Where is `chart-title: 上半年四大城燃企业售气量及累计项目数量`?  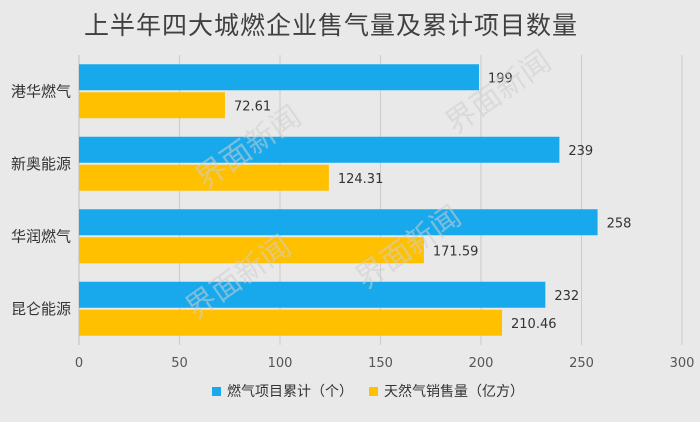 chart-title: 上半年四大城燃企业售气量及累计项目数量 is located at coordinates (331, 25).